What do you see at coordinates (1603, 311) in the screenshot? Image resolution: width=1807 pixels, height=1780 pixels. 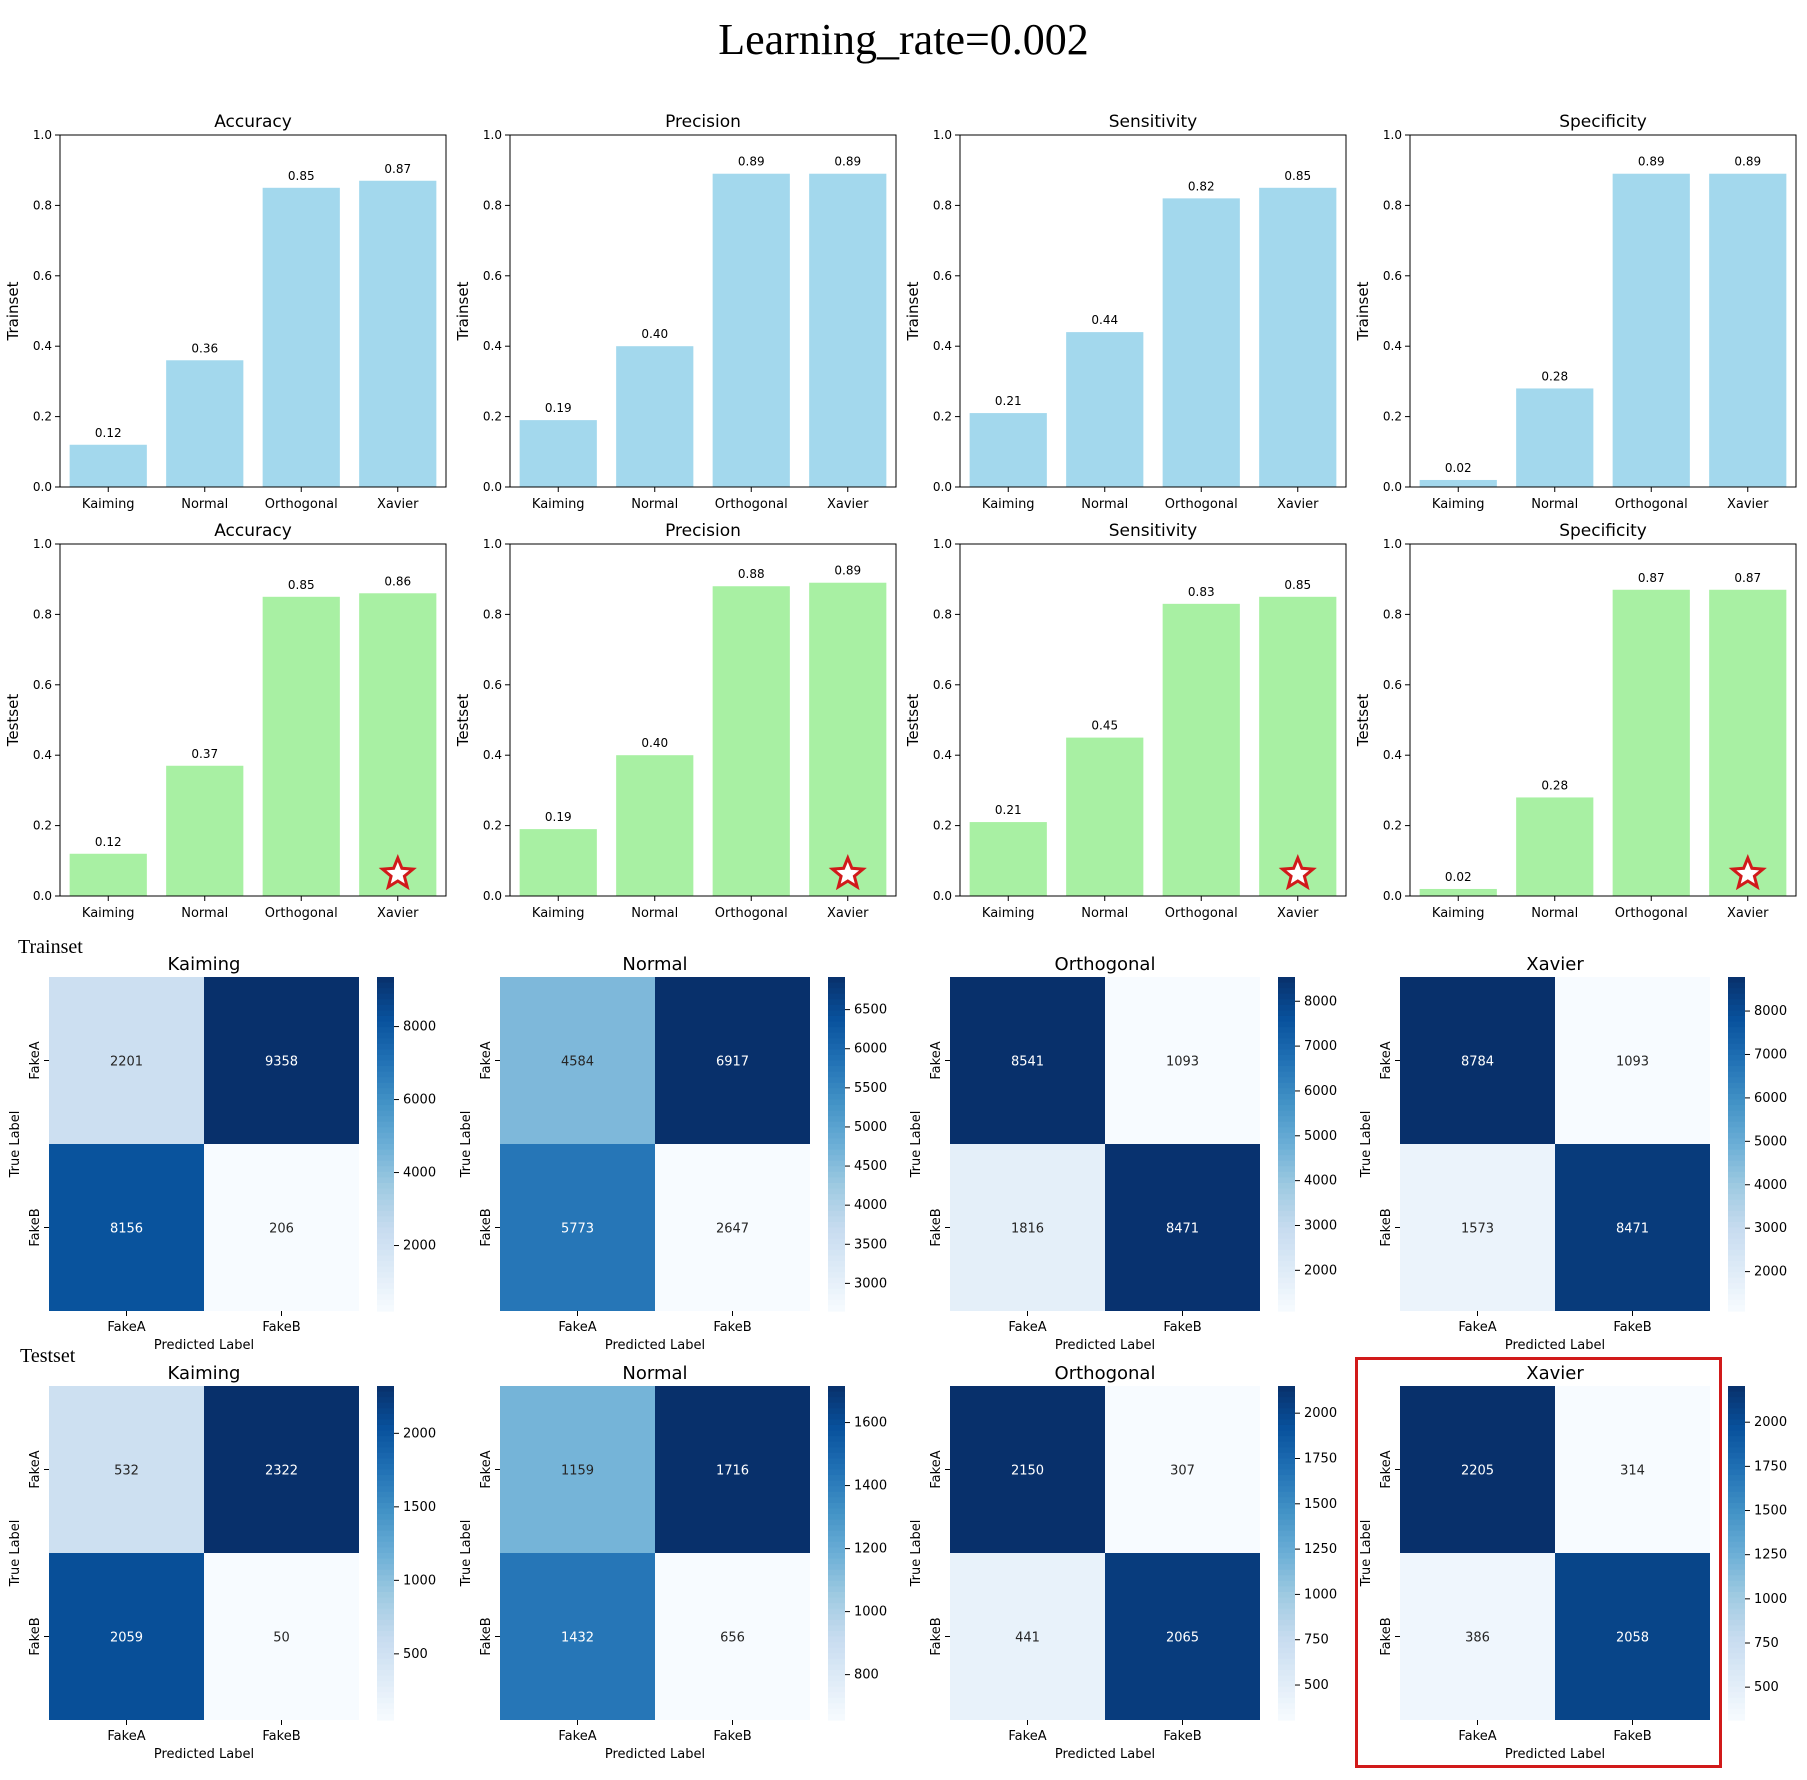 I see `plot-frame` at bounding box center [1603, 311].